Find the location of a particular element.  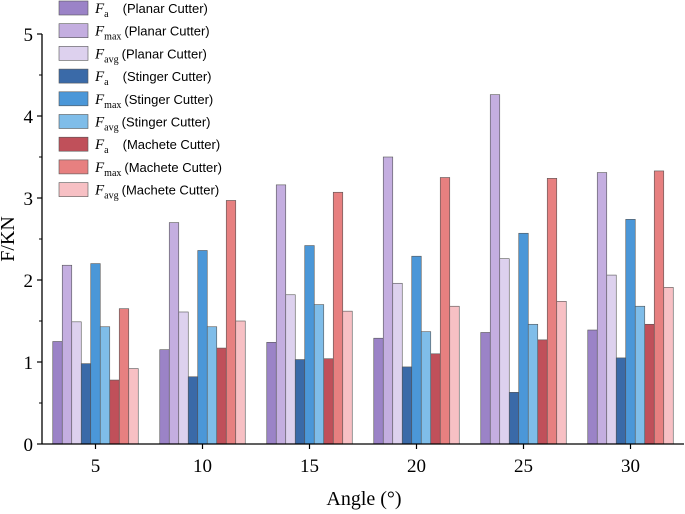

x-tick-label: 30 is located at coordinates (630, 466).